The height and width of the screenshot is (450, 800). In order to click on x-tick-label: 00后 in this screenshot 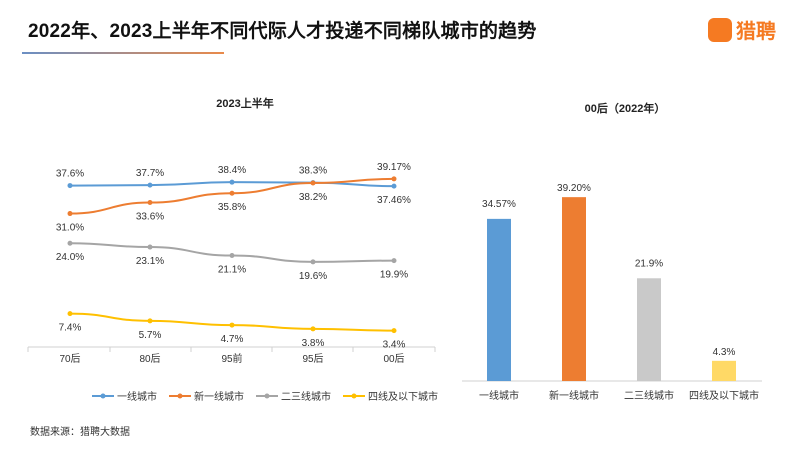, I will do `click(393, 359)`.